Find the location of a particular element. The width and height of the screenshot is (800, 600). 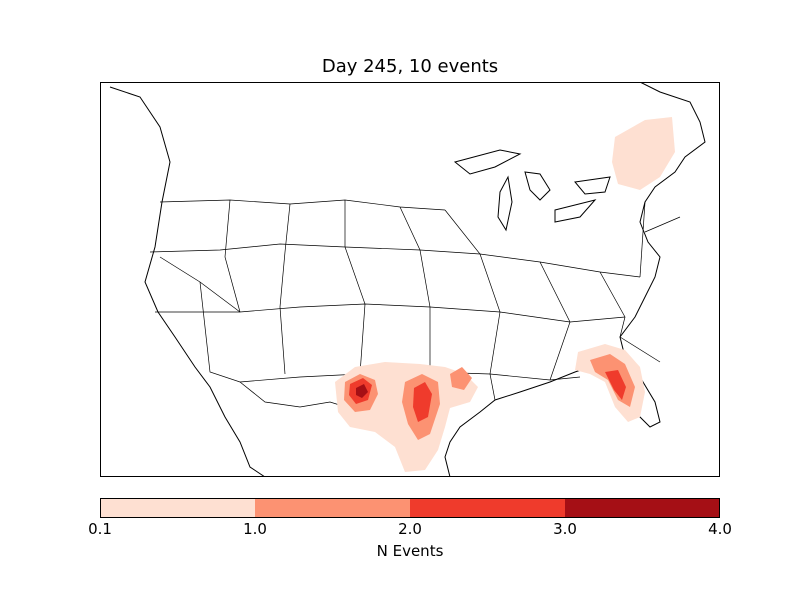

great-lakes is located at coordinates (532, 190).